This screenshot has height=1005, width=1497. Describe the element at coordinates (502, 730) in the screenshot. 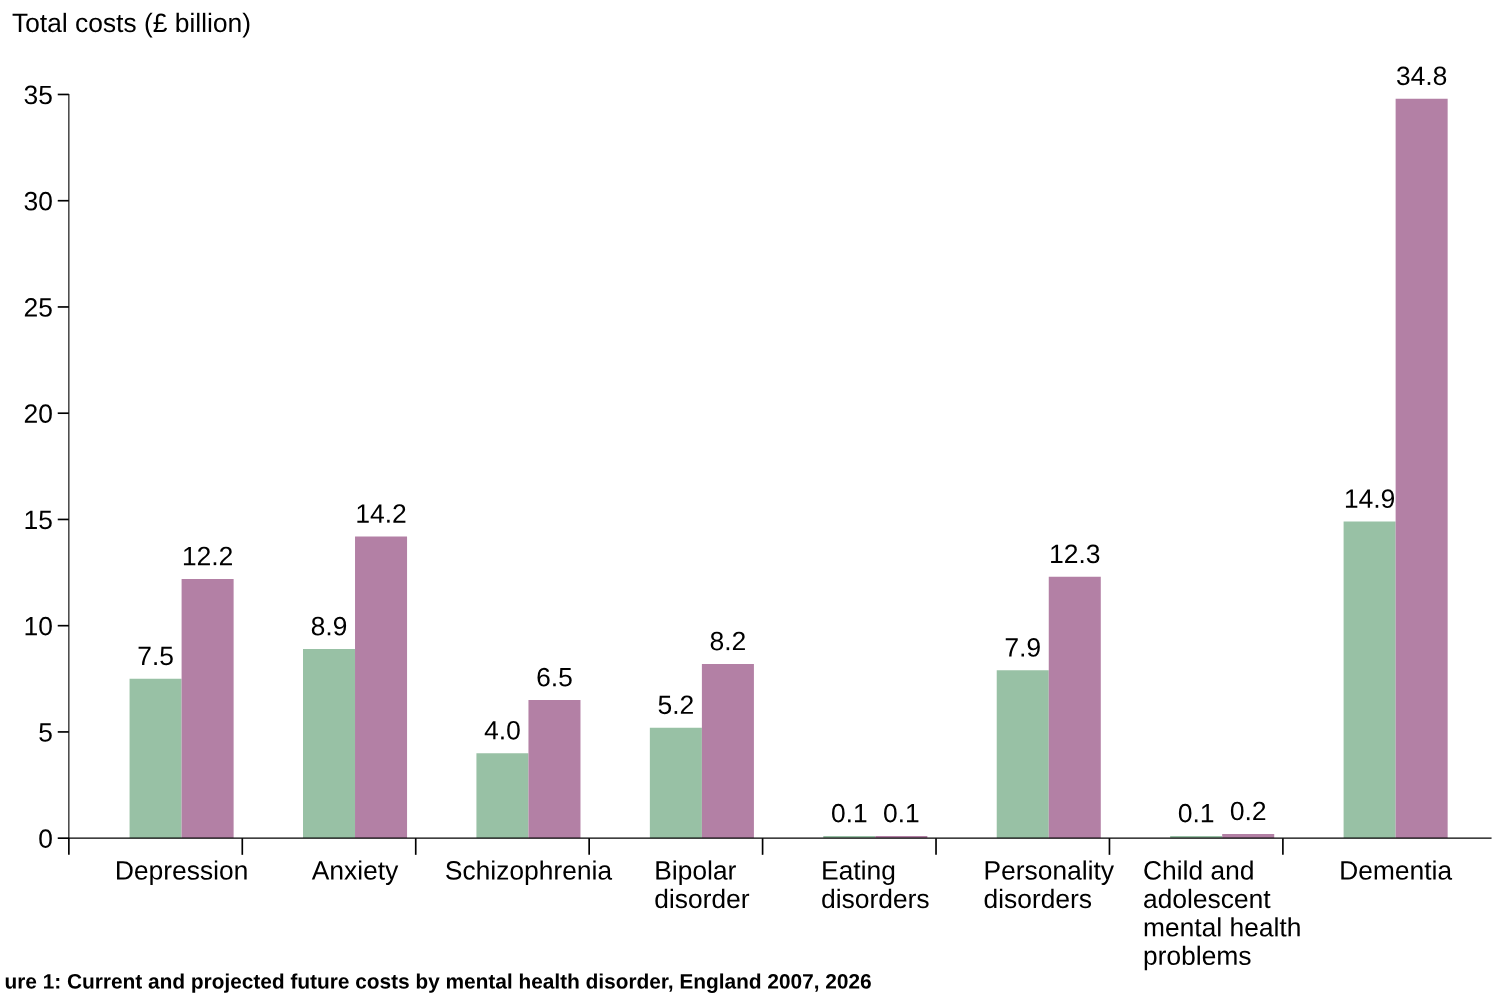

I see `data-label: 4.0` at that location.